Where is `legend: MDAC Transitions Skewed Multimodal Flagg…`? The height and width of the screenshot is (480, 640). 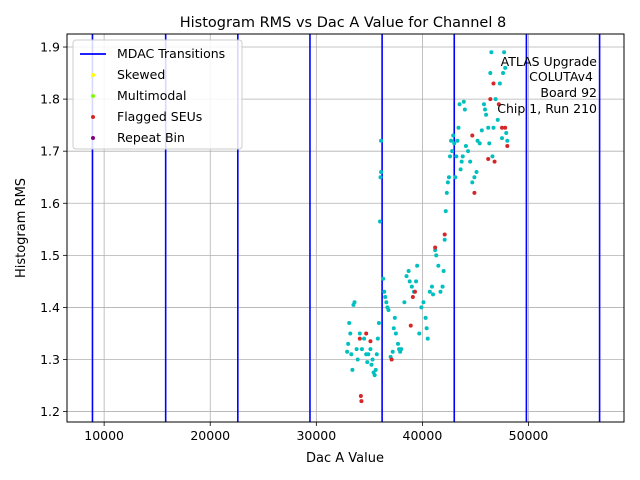 legend: MDAC Transitions Skewed Multimodal Flagg… is located at coordinates (157, 94).